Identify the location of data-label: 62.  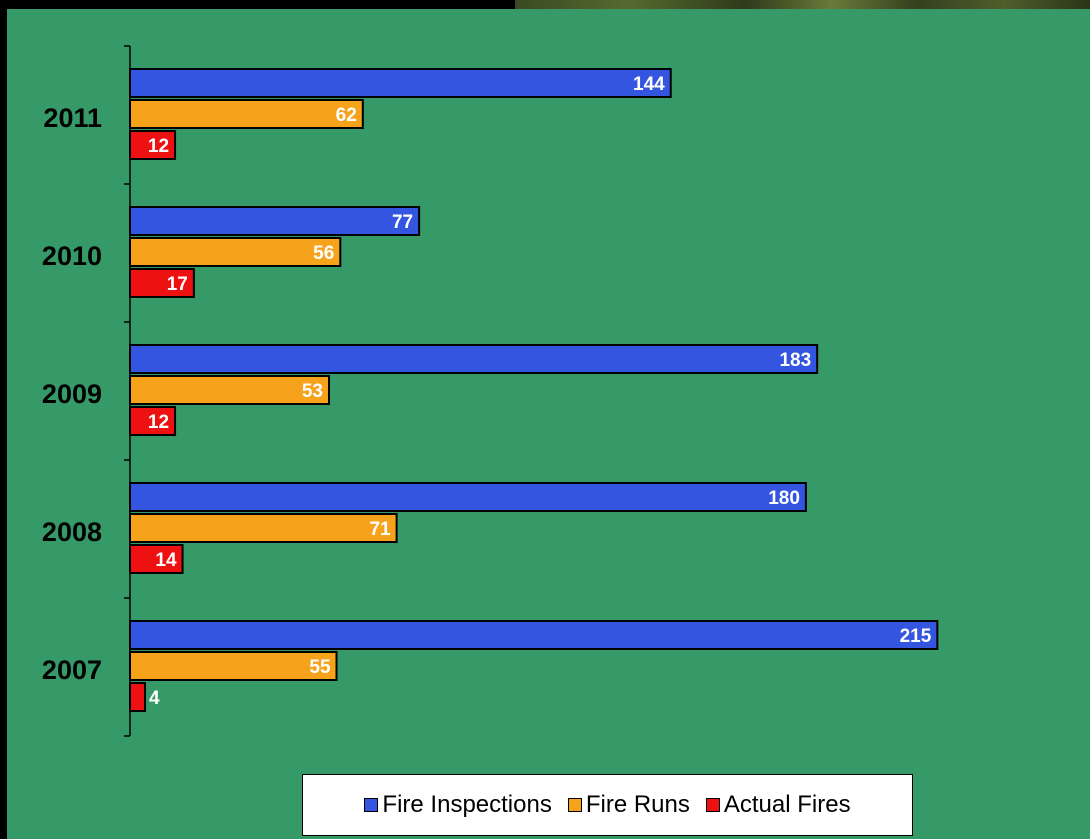
(346, 115).